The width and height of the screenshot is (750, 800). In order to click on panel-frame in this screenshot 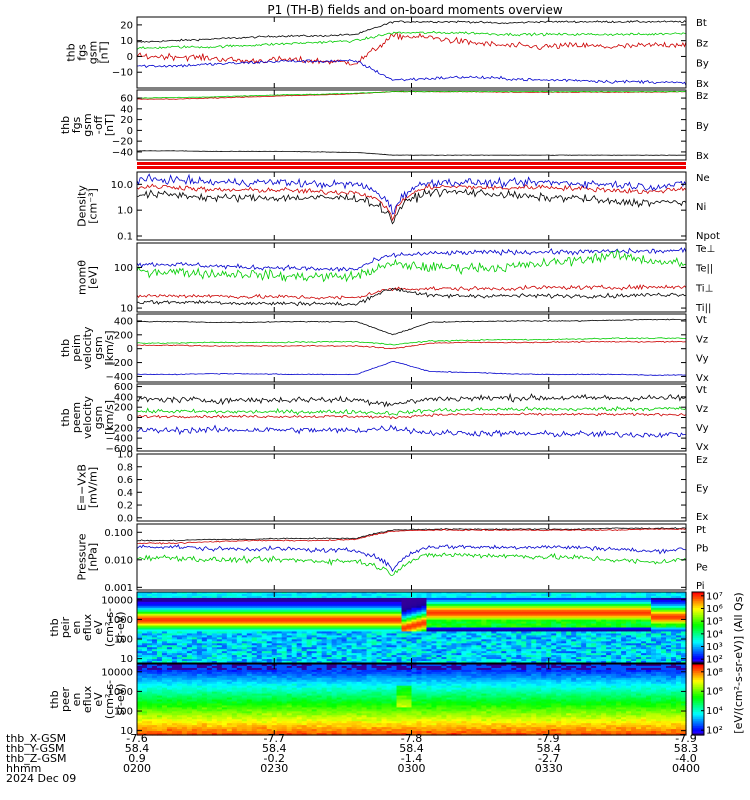, I will do `click(411, 348)`.